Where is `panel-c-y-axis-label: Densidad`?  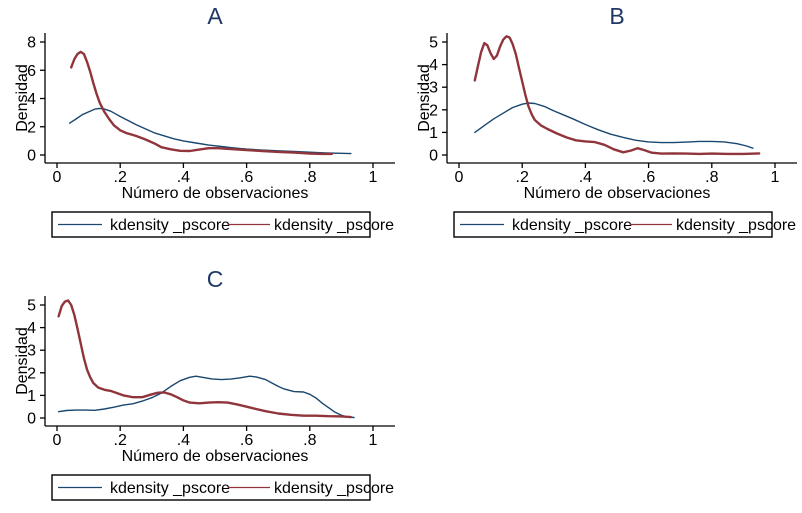
panel-c-y-axis-label: Densidad is located at coordinates (22, 361).